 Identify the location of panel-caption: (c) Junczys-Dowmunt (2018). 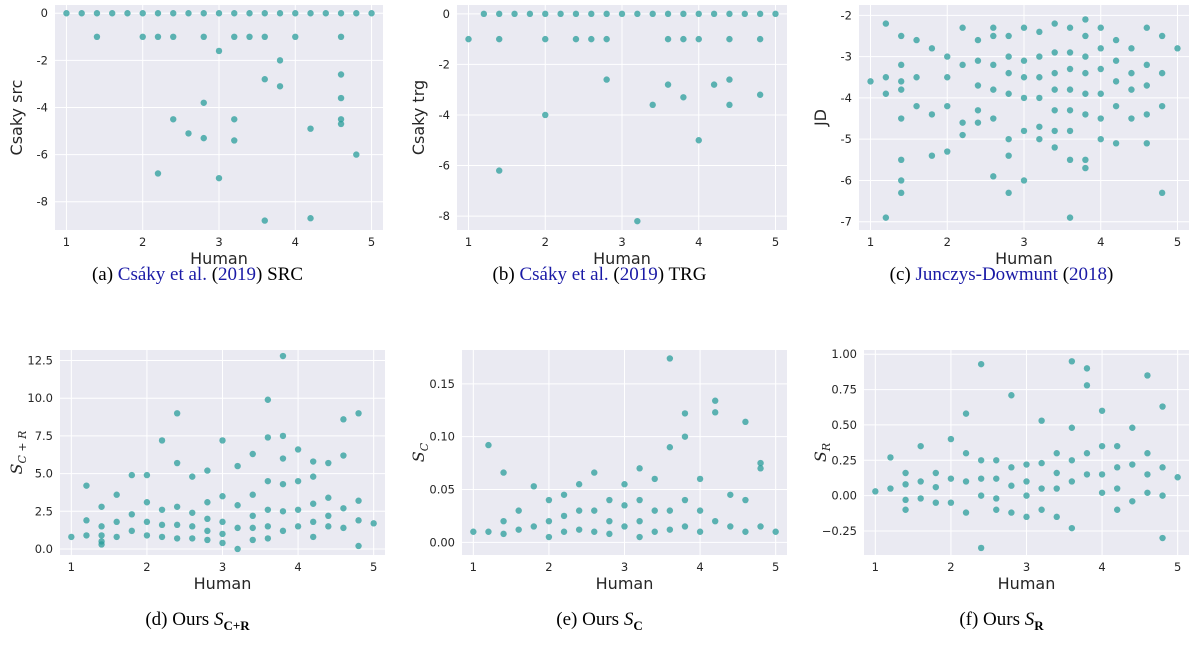
(1001, 275).